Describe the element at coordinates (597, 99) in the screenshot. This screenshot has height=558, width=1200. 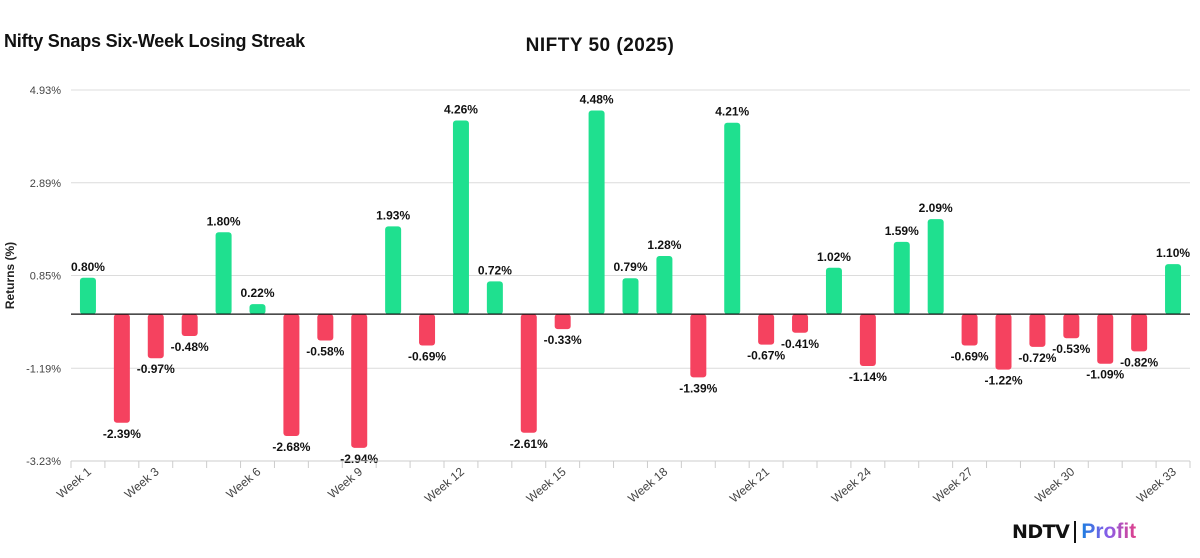
I see `data-label: 4.48%` at that location.